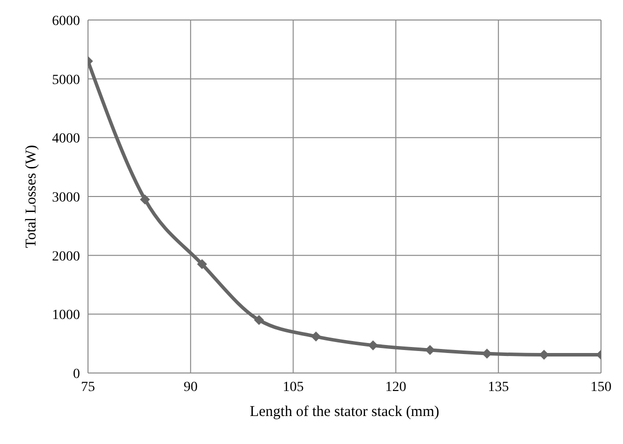 The height and width of the screenshot is (444, 623). Describe the element at coordinates (191, 387) in the screenshot. I see `x-tick-label: 90` at that location.